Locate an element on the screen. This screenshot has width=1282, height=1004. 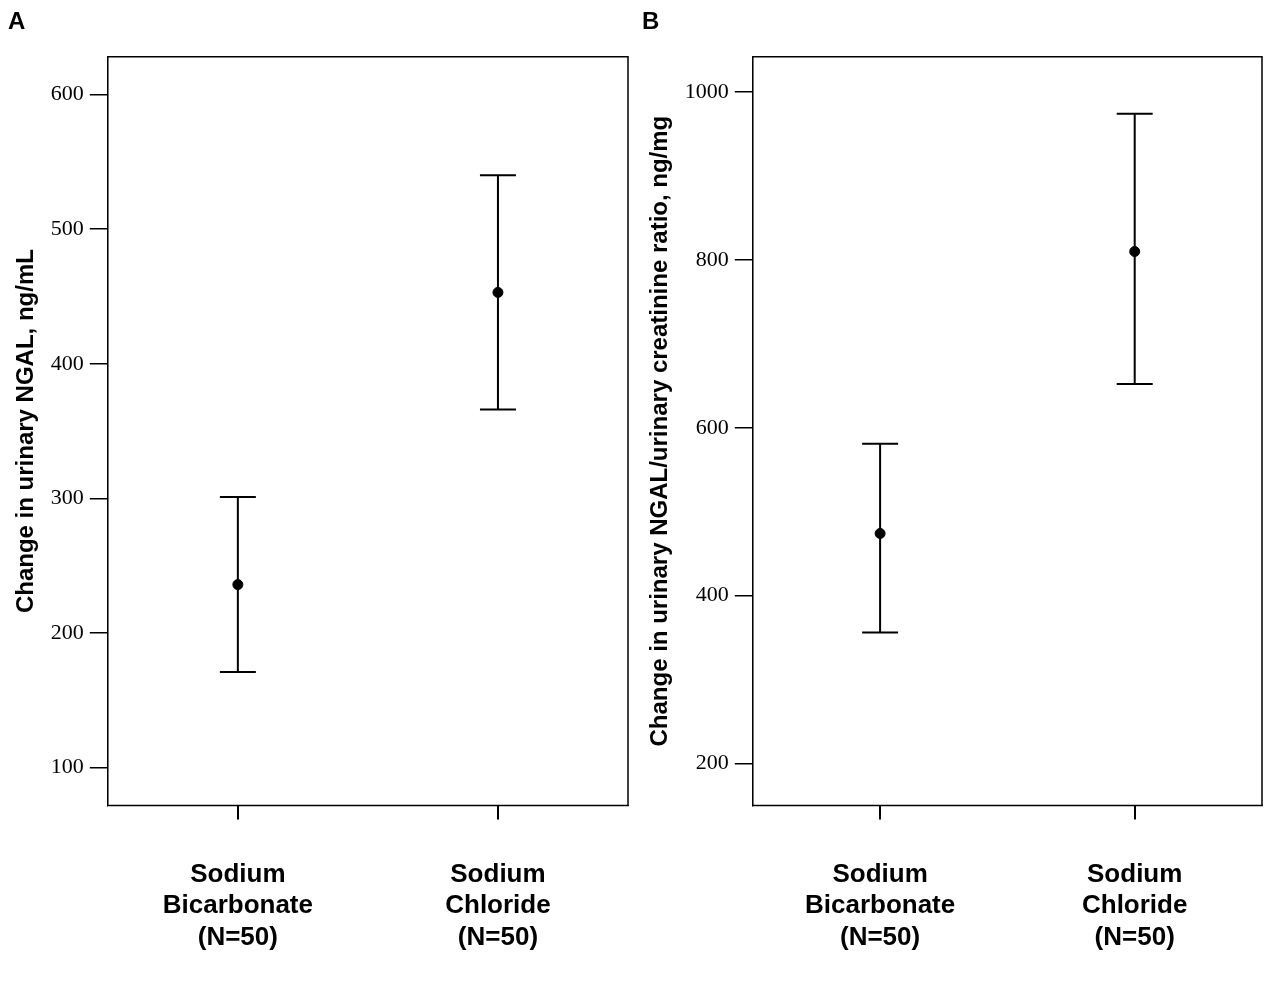
y-axis-title: Change in urinary NGAL, ng/mL is located at coordinates (25, 431).